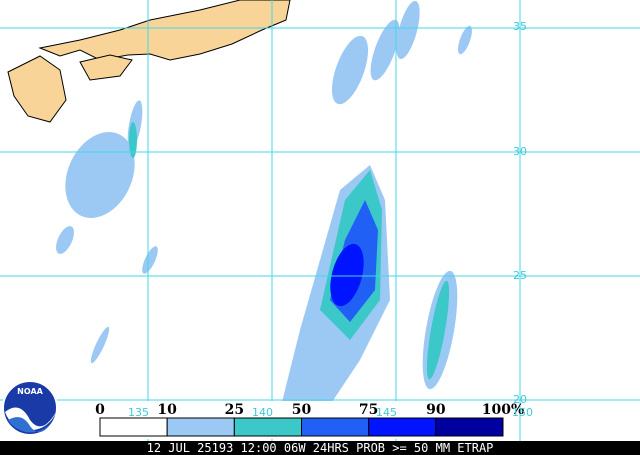 Image resolution: width=640 pixels, height=455 pixels. What do you see at coordinates (234, 410) in the screenshot?
I see `legend-label: 25` at bounding box center [234, 410].